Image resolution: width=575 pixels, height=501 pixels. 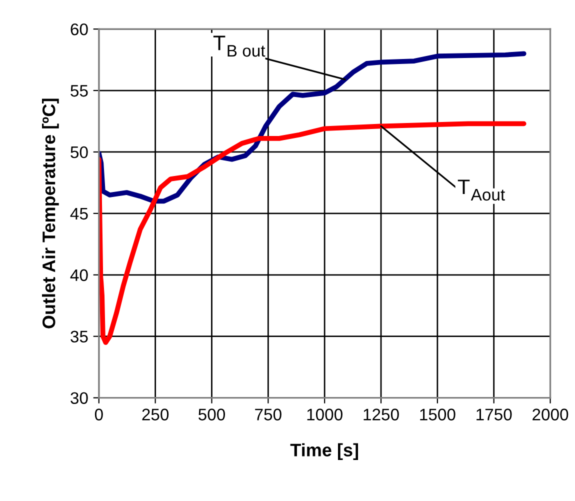 What do you see at coordinates (79, 275) in the screenshot?
I see `y-tick-label: 40` at bounding box center [79, 275].